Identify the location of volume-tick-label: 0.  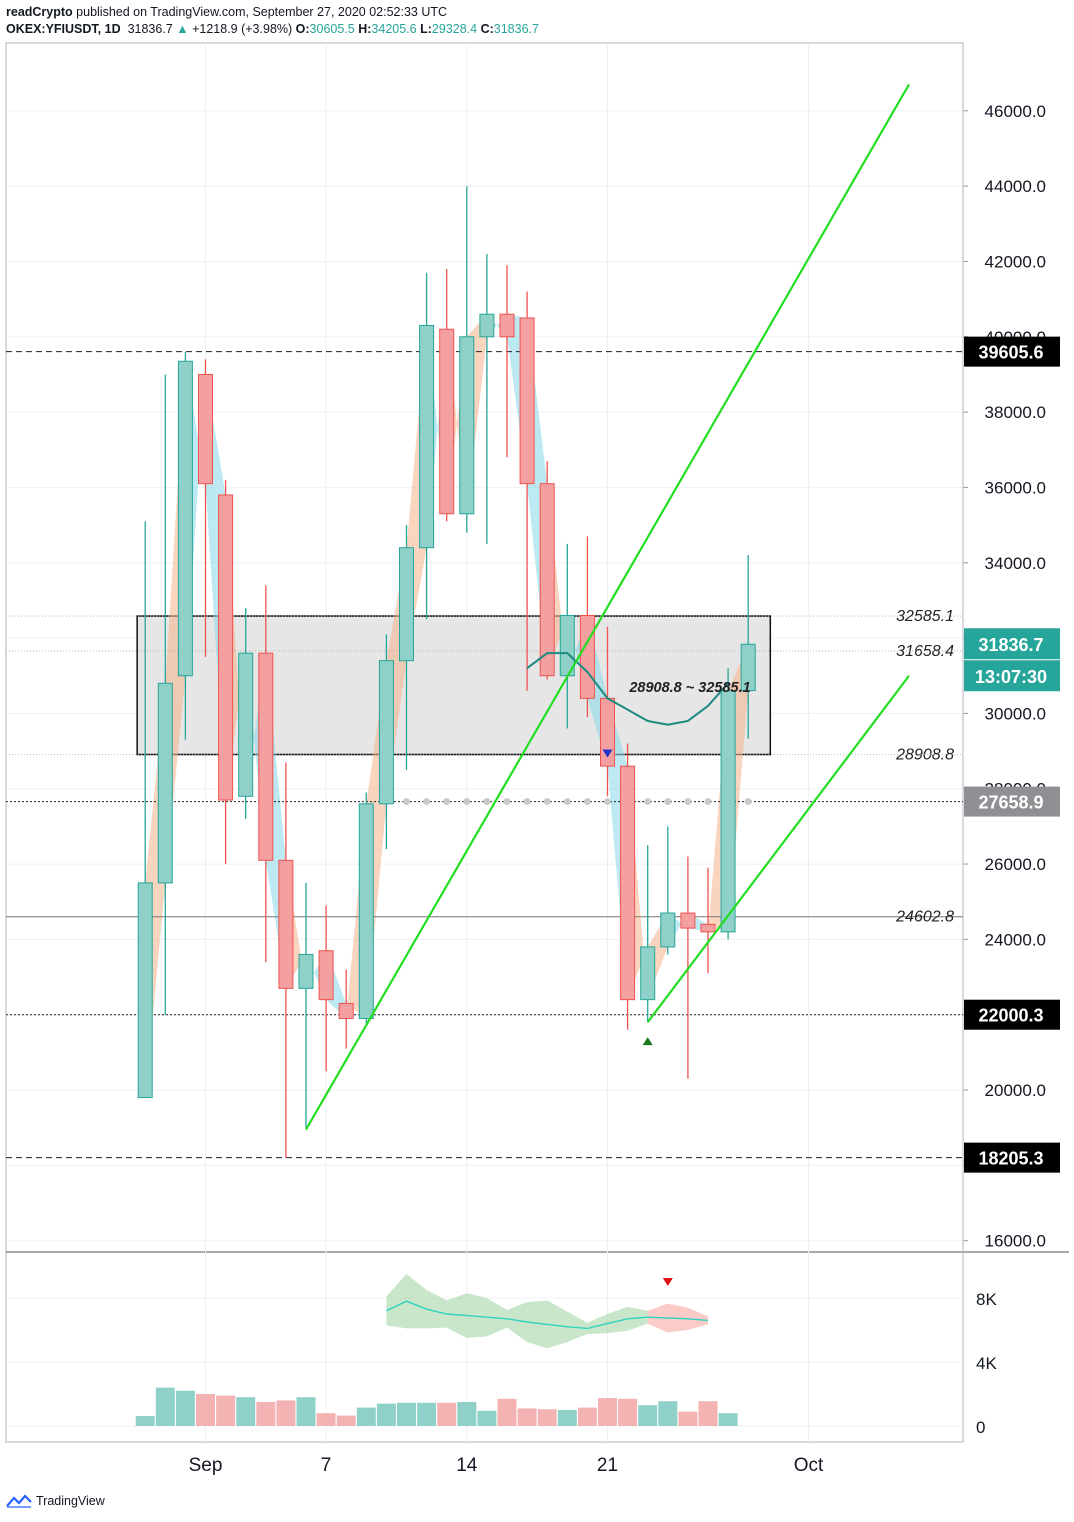
(980, 1427).